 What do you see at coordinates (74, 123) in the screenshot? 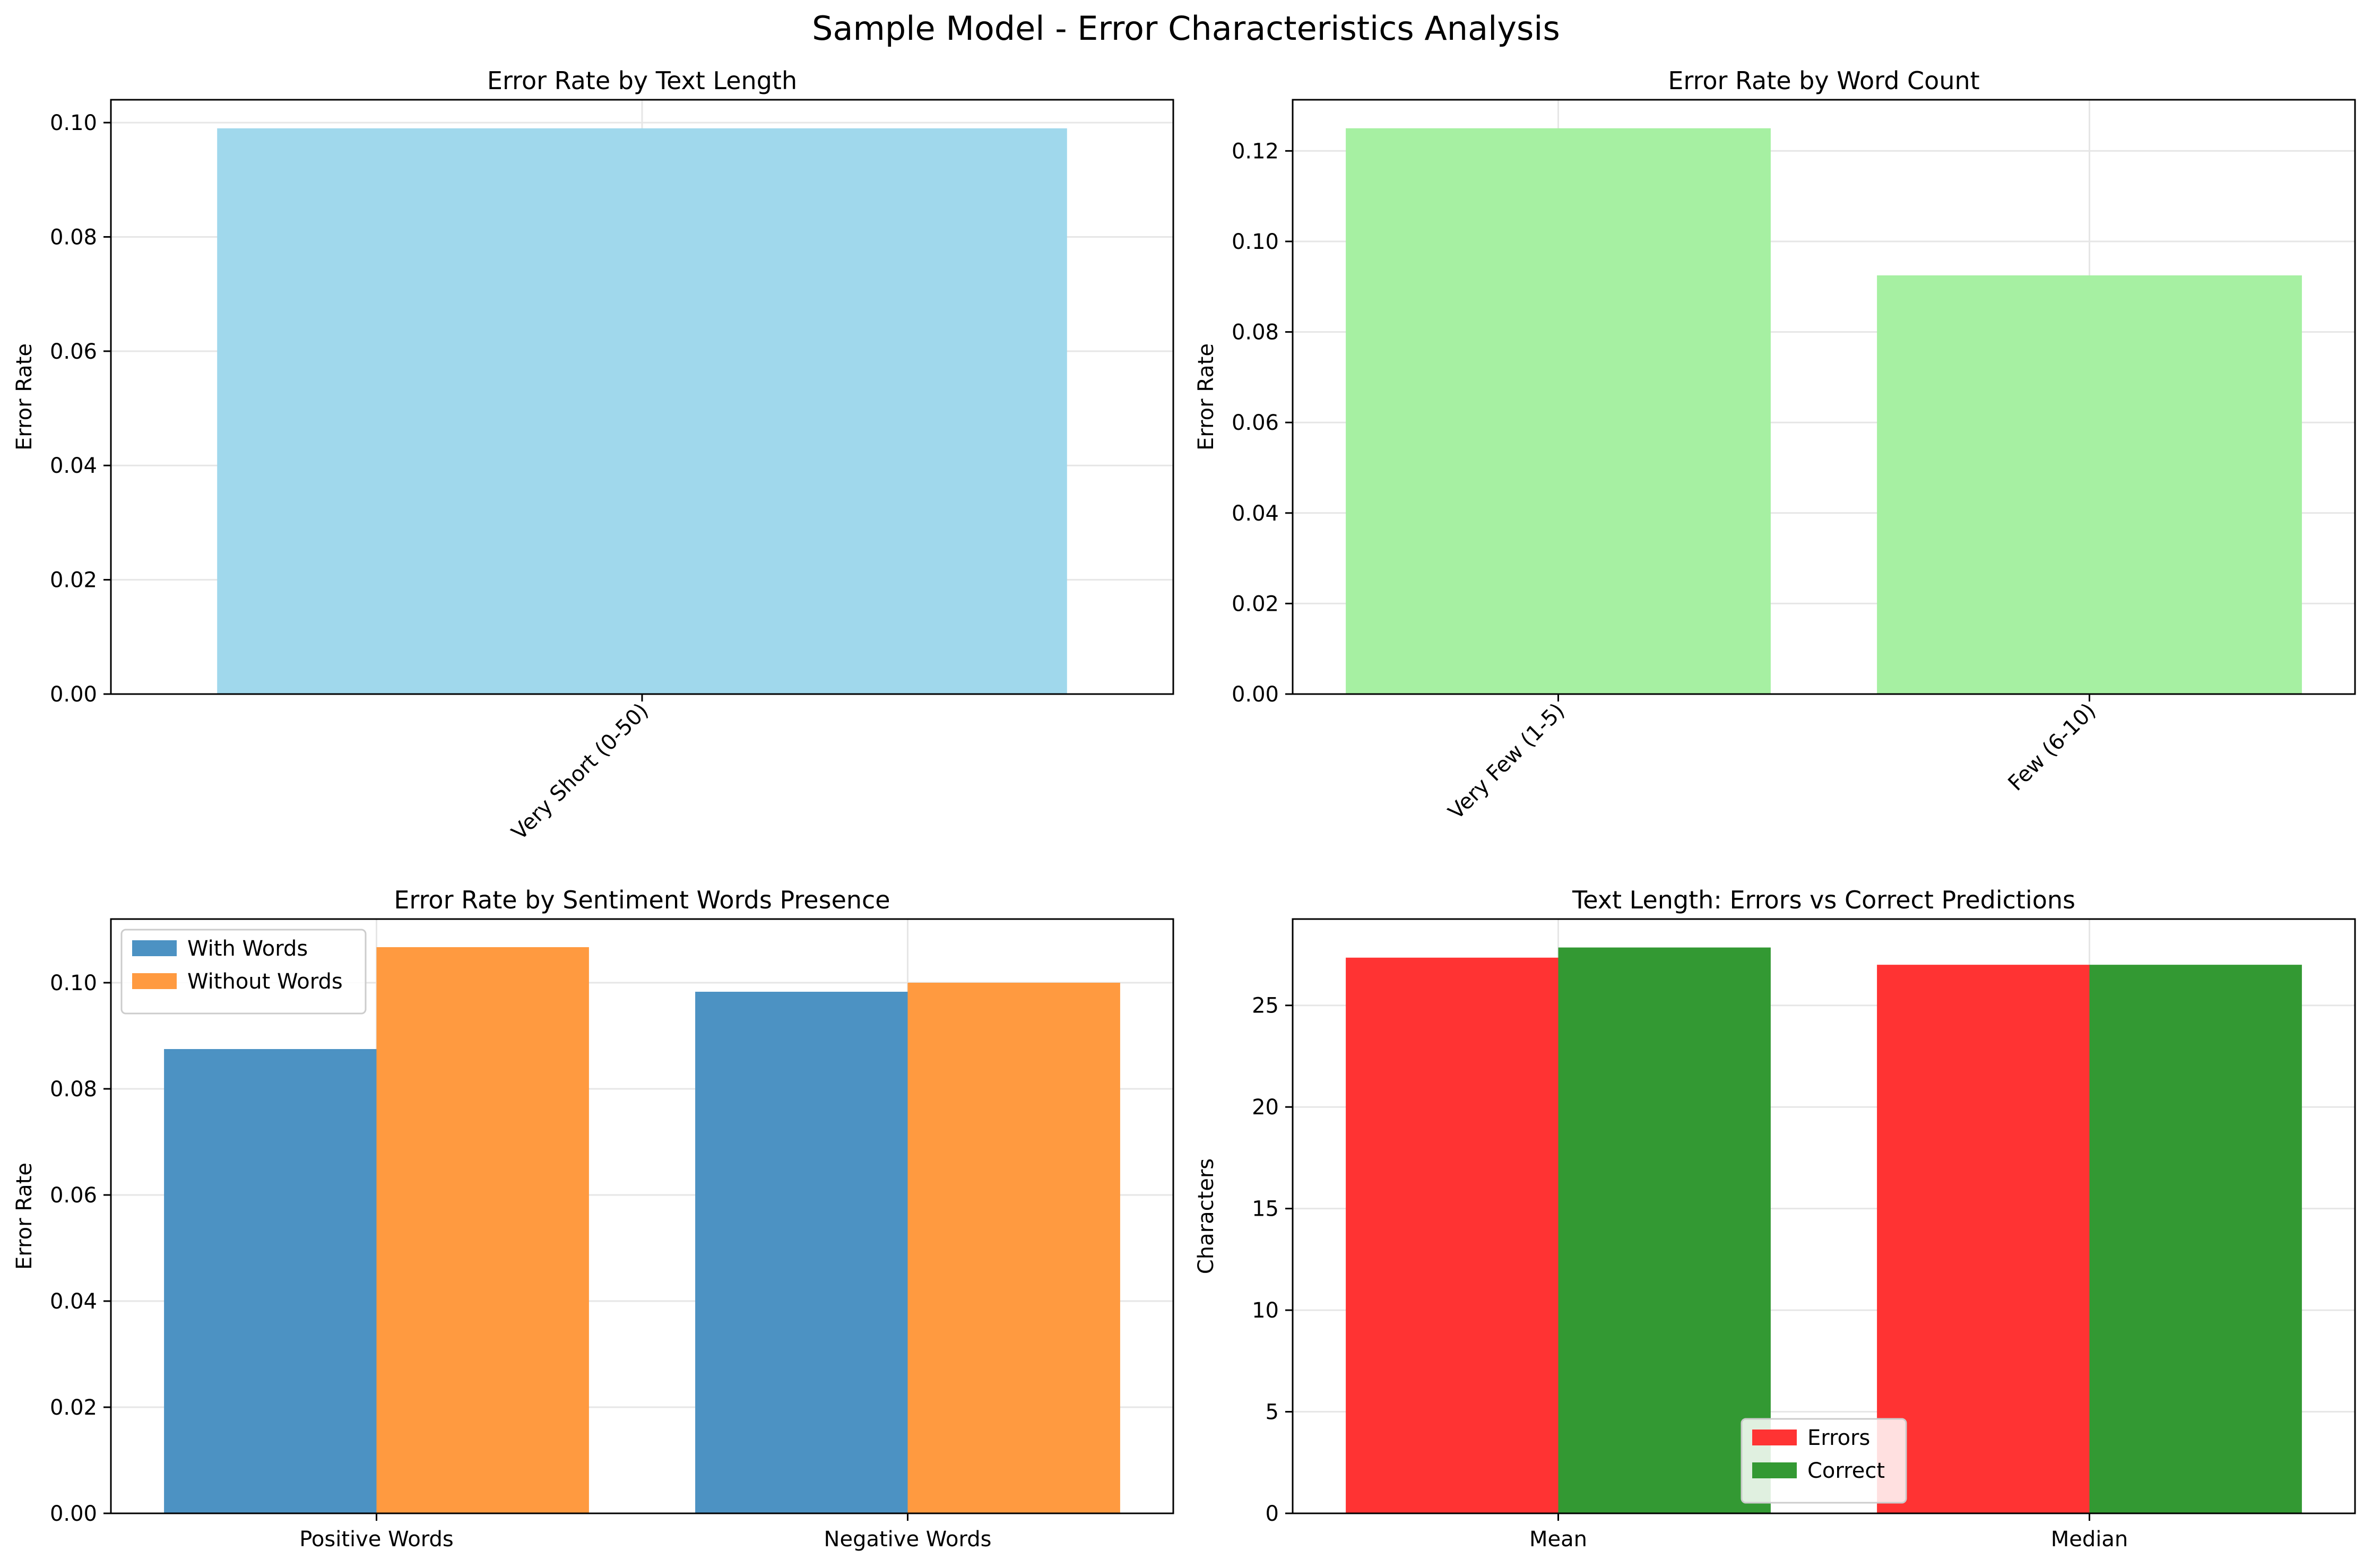
I see `subplot-1-y-tick-label: 0.10` at bounding box center [74, 123].